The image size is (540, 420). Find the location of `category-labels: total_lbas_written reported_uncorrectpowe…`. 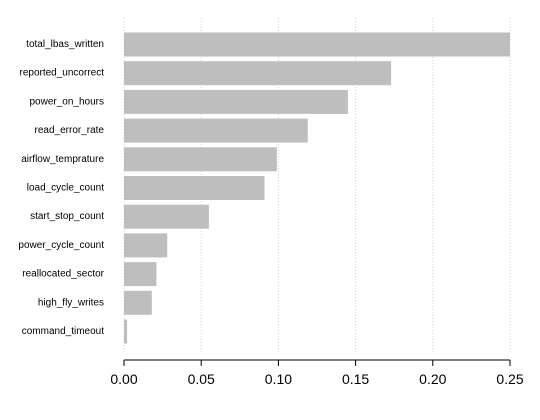

category-labels: total_lbas_written reported_uncorrectpowe… is located at coordinates (61, 188).